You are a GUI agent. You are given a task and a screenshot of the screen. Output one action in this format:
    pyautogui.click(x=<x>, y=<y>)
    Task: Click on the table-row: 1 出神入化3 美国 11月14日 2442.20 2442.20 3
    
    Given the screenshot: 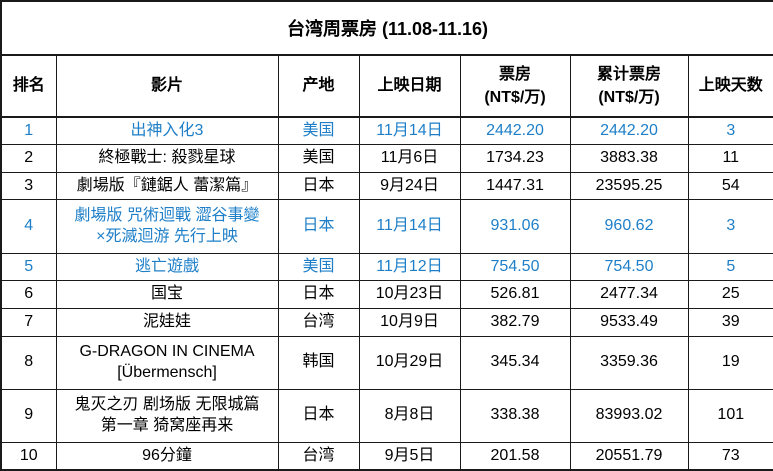 What is the action you would take?
    pyautogui.click(x=386, y=131)
    